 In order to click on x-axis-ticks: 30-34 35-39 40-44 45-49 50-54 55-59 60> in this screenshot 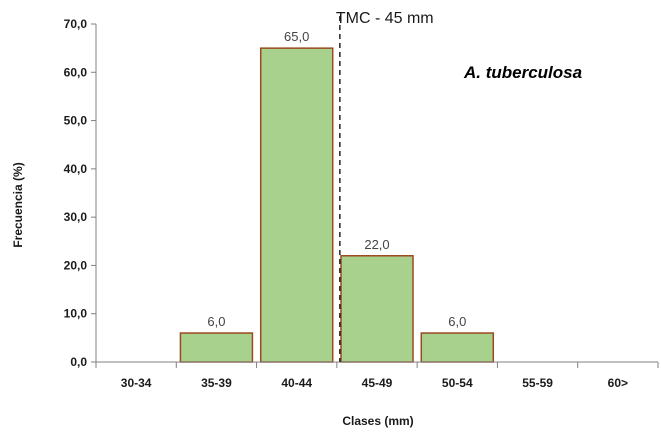, I will do `click(377, 376)`.